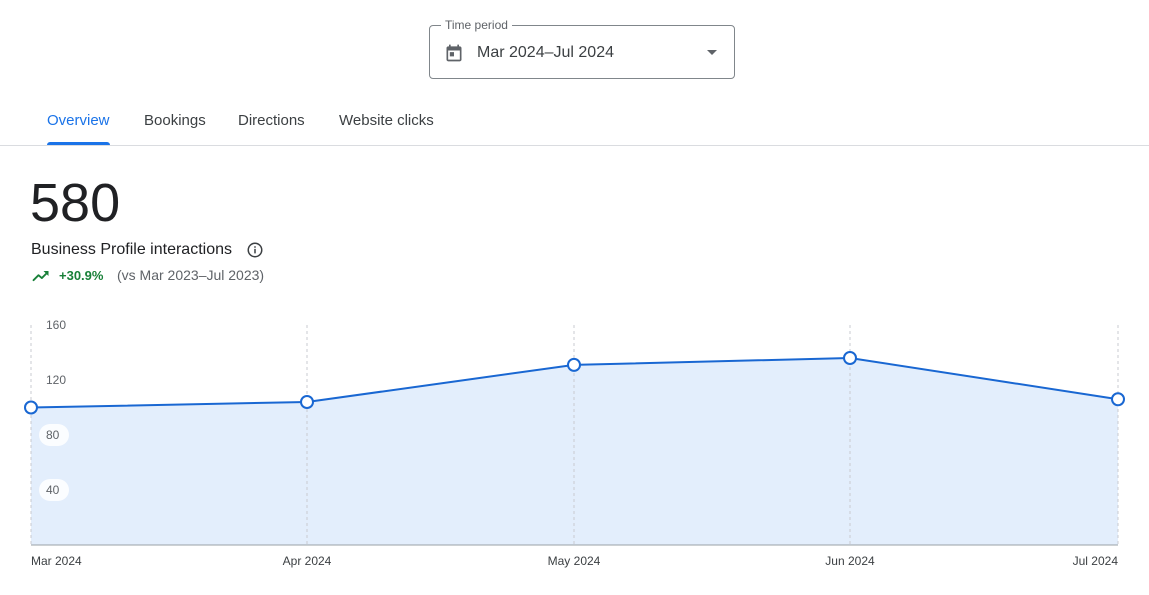  Describe the element at coordinates (40, 276) in the screenshot. I see `trending-up-icon` at that location.